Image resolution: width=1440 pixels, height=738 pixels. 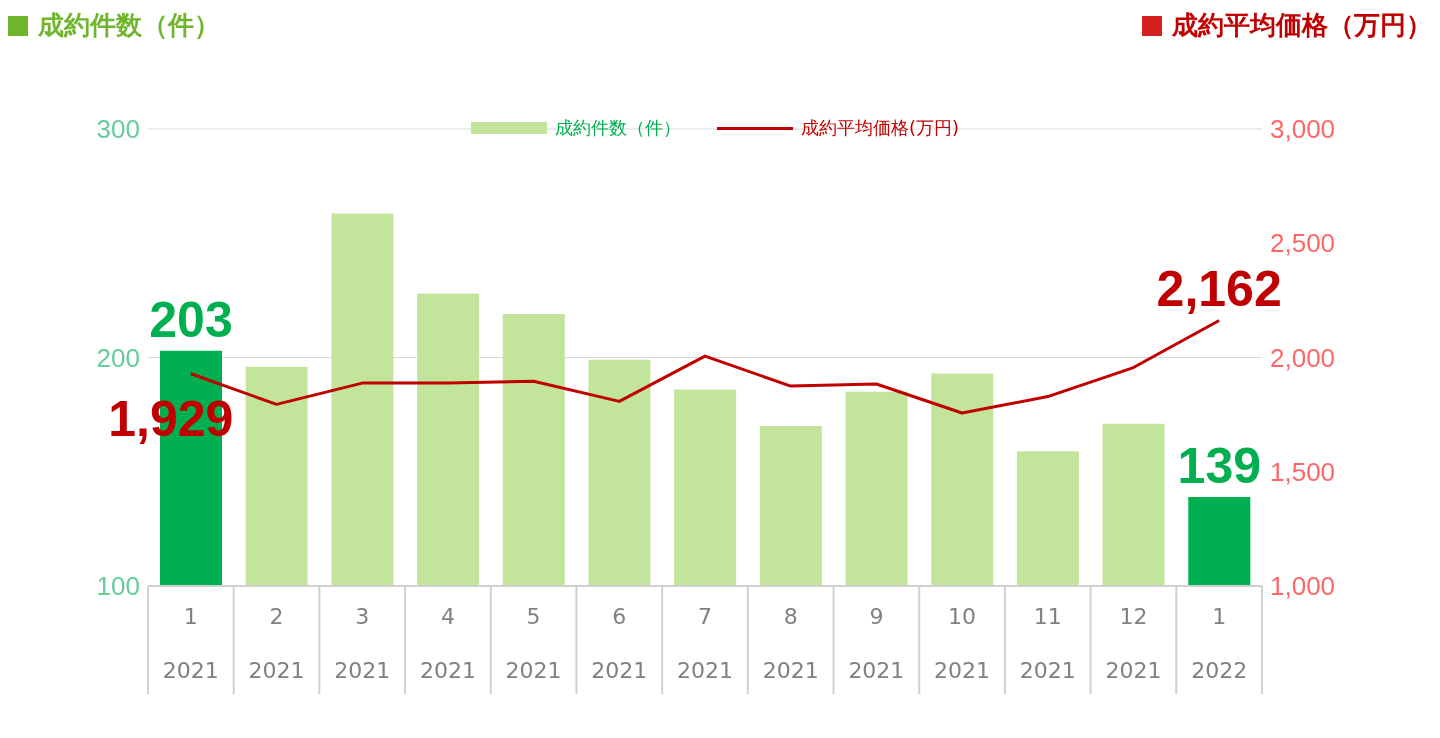 What do you see at coordinates (876, 643) in the screenshot?
I see `category-label: 9 2021` at bounding box center [876, 643].